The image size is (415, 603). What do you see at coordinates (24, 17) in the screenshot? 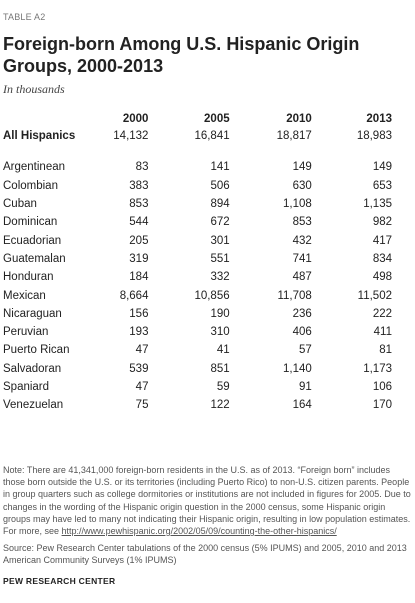
I see `table-label: TABLE A2` at bounding box center [24, 17].